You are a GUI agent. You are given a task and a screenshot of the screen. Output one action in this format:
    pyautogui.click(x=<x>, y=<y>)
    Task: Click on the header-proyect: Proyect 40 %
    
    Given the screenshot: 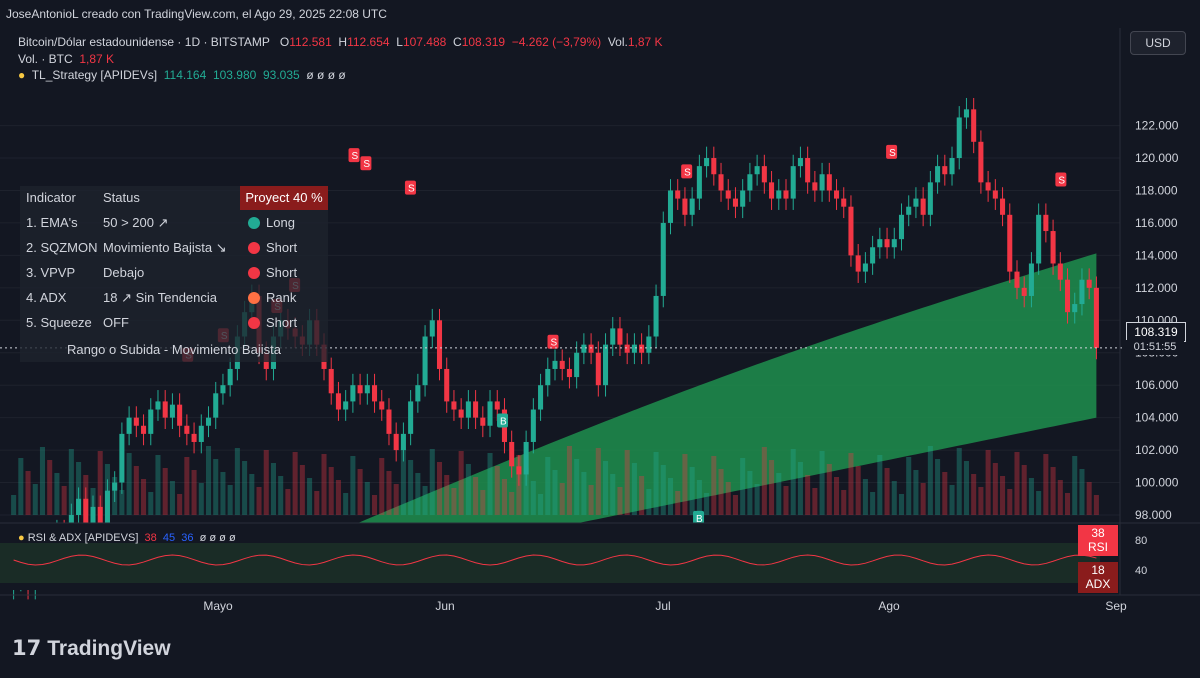 What is the action you would take?
    pyautogui.click(x=284, y=198)
    